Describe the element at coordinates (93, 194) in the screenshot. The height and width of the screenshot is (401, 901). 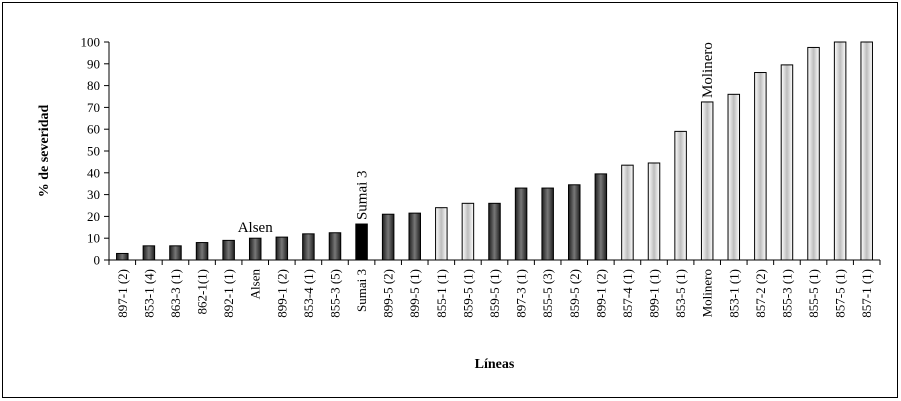
I see `y-tick-label: 30` at that location.